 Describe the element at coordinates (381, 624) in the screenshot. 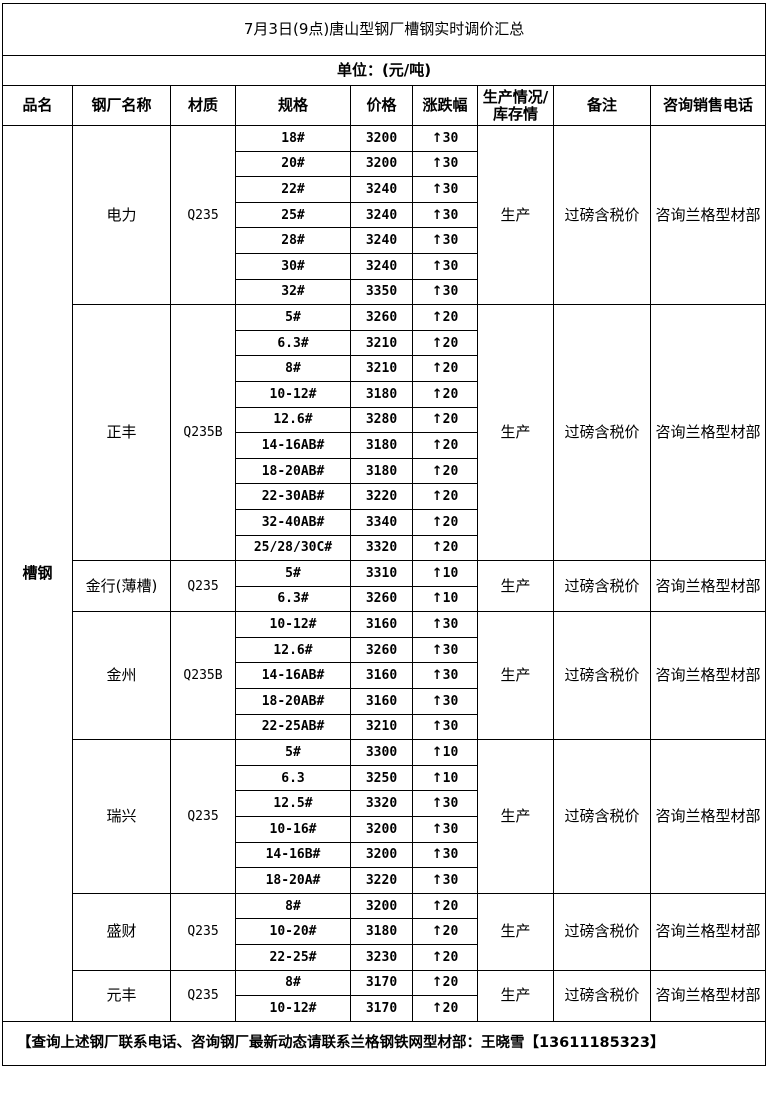

I see `price: 3160` at that location.